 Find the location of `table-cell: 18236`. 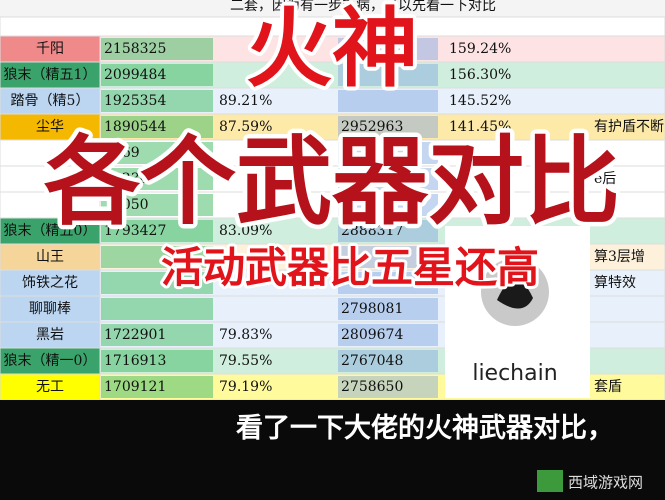

table-cell: 18236 is located at coordinates (126, 179).